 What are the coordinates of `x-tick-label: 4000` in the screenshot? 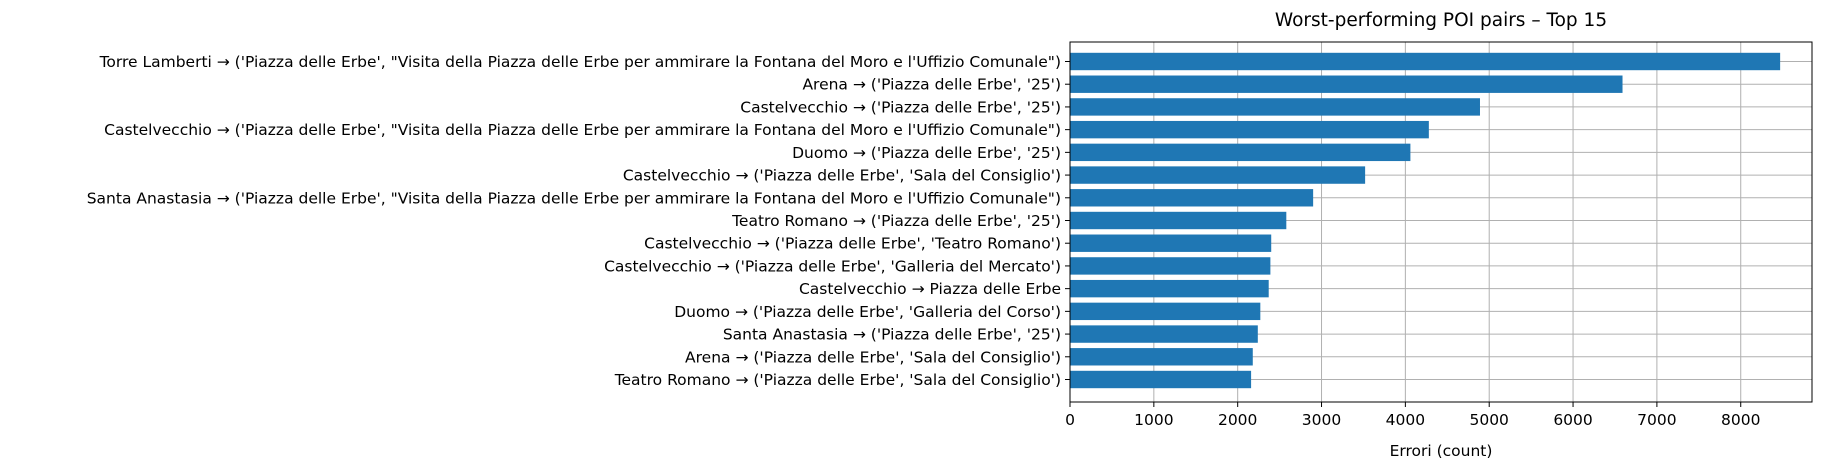 It's located at (1405, 420).